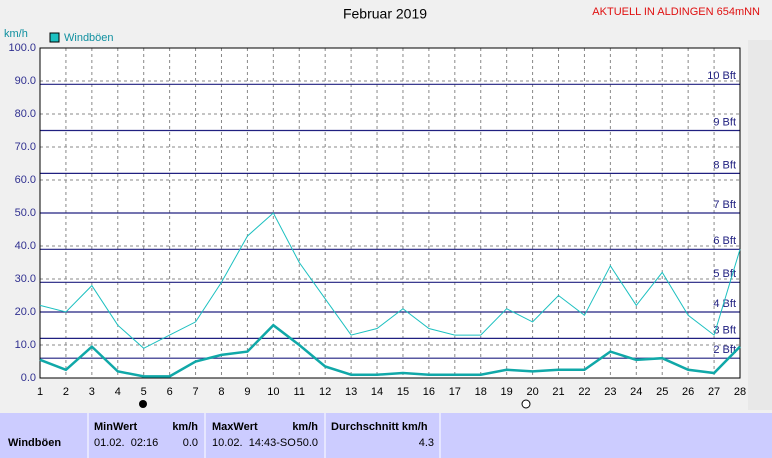 Image resolution: width=772 pixels, height=458 pixels. What do you see at coordinates (636, 392) in the screenshot?
I see `x-tick-label: 24` at bounding box center [636, 392].